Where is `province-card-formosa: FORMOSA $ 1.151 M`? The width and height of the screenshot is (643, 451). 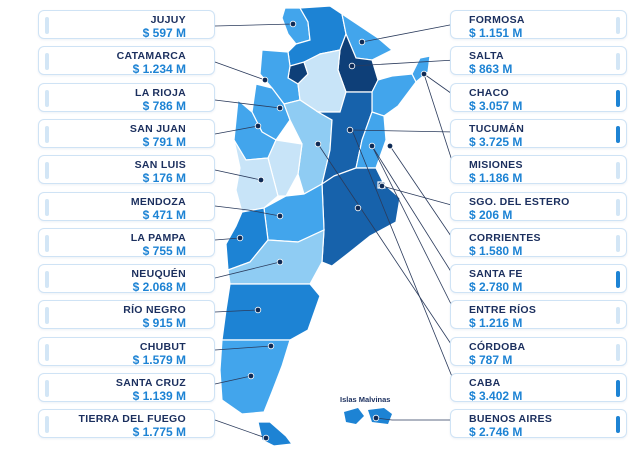
province-card-formosa: FORMOSA $ 1.151 M is located at coordinates (538, 25).